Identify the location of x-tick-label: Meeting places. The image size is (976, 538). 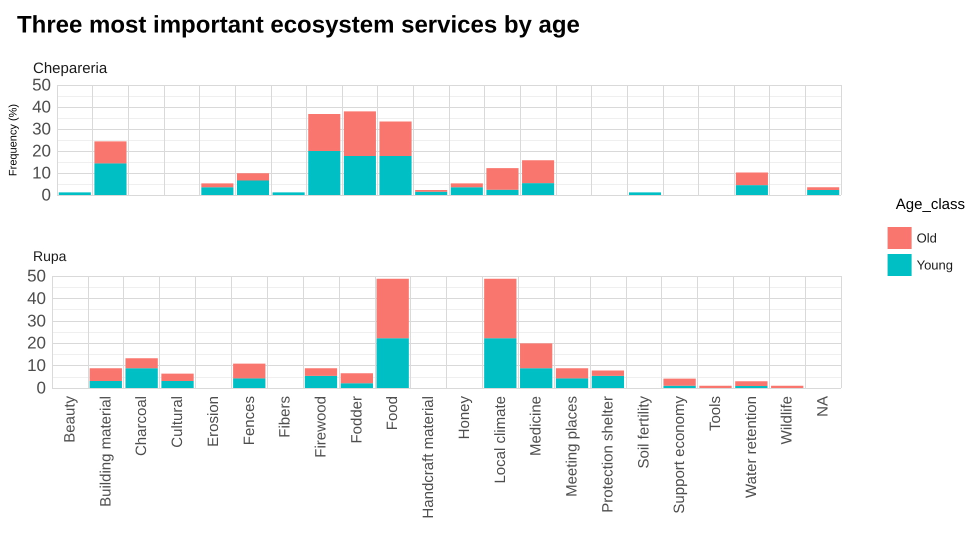
(572, 446).